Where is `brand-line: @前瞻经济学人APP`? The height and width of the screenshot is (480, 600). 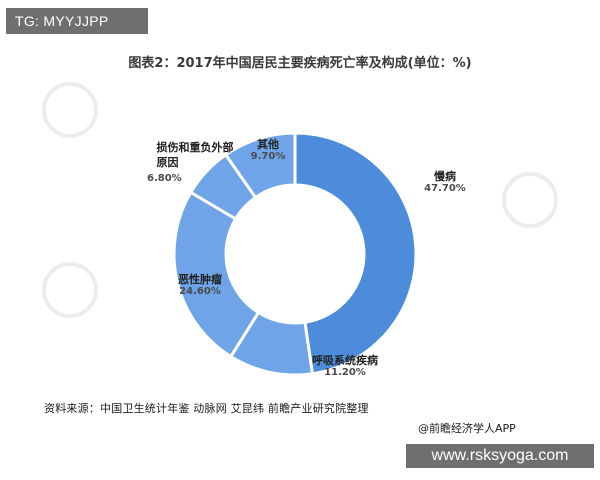
brand-line: @前瞻经济学人APP is located at coordinates (467, 428).